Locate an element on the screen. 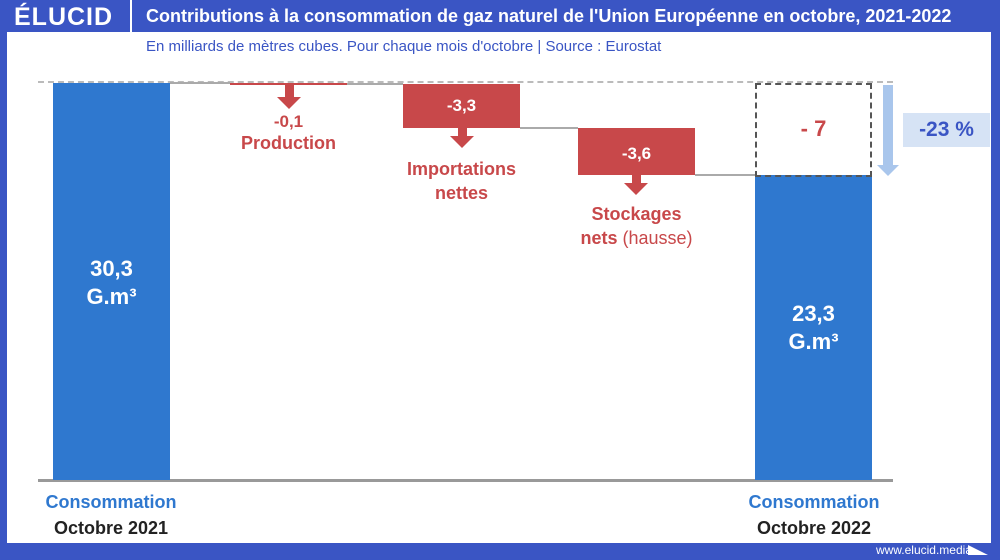  bar-consommation-2022 is located at coordinates (813, 327).